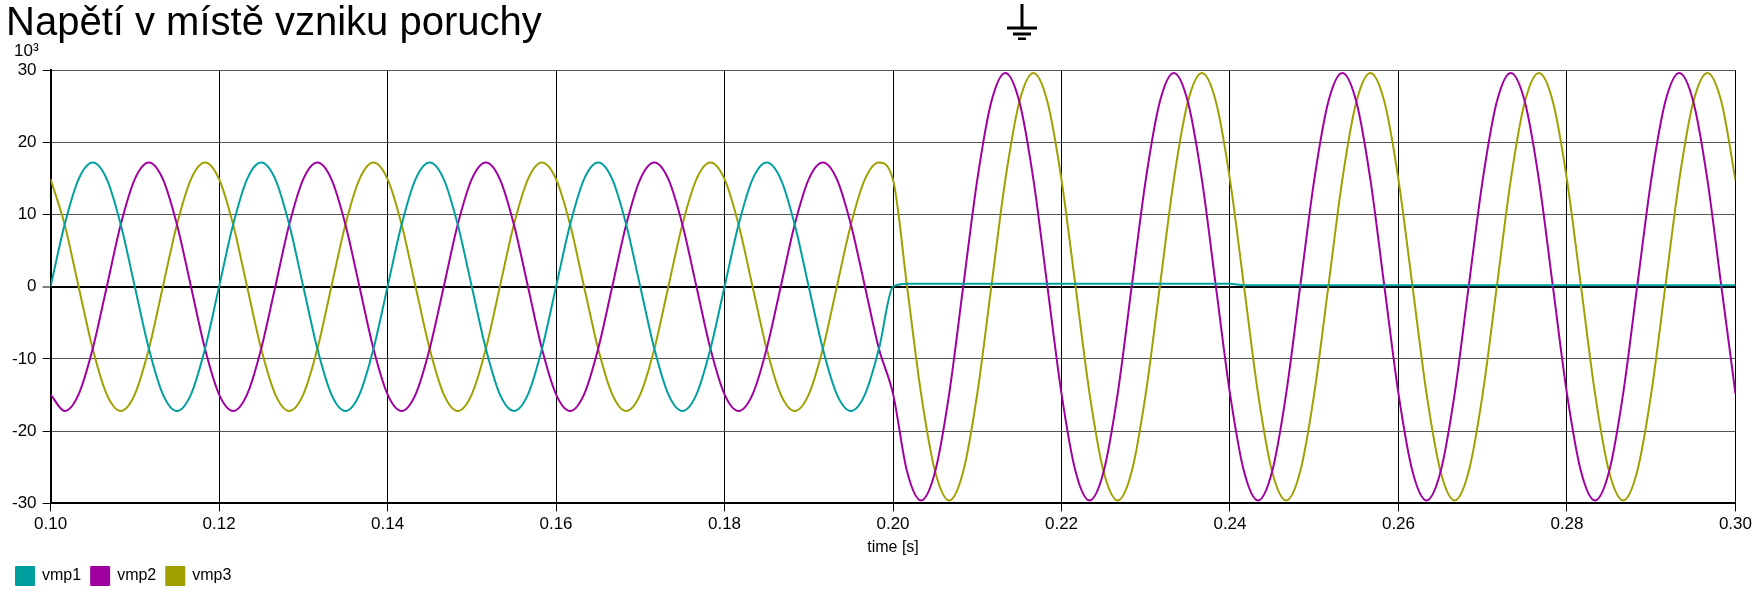 This screenshot has height=595, width=1755. What do you see at coordinates (27, 141) in the screenshot?
I see `y-tick-label: 20` at bounding box center [27, 141].